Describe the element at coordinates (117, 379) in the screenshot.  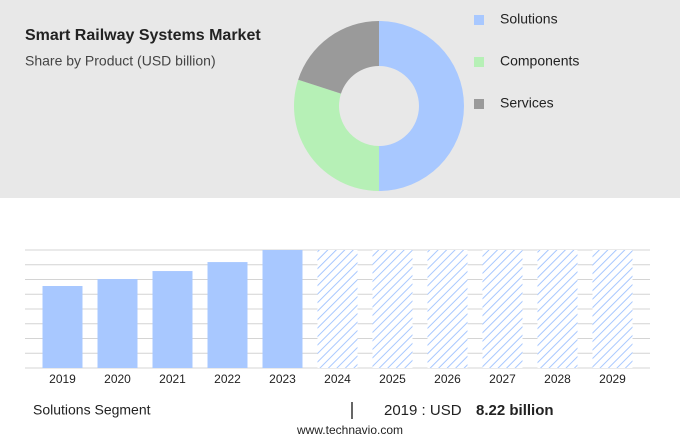
I see `x-tick-label: 2020` at that location.